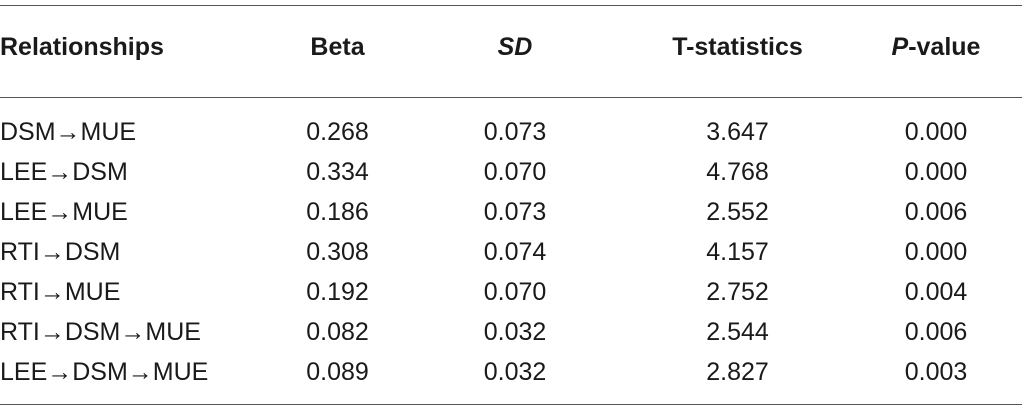 The width and height of the screenshot is (1022, 419). I want to click on cell-beta: 0.082, so click(337, 331).